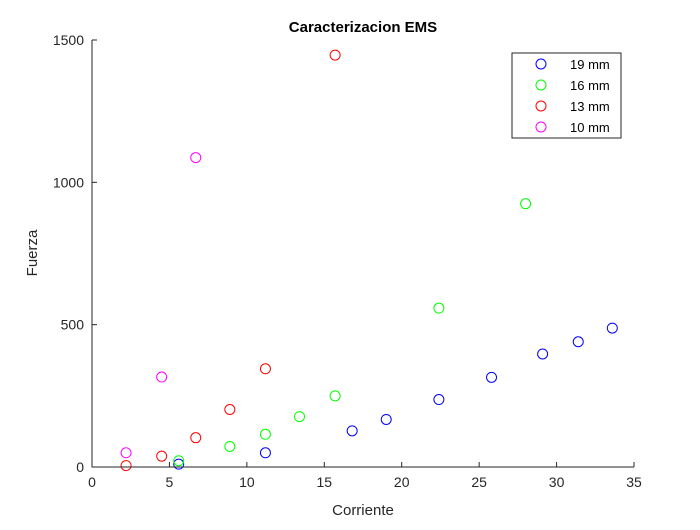 The image size is (700, 530). Describe the element at coordinates (590, 127) in the screenshot. I see `legend-label: 10 mm` at that location.